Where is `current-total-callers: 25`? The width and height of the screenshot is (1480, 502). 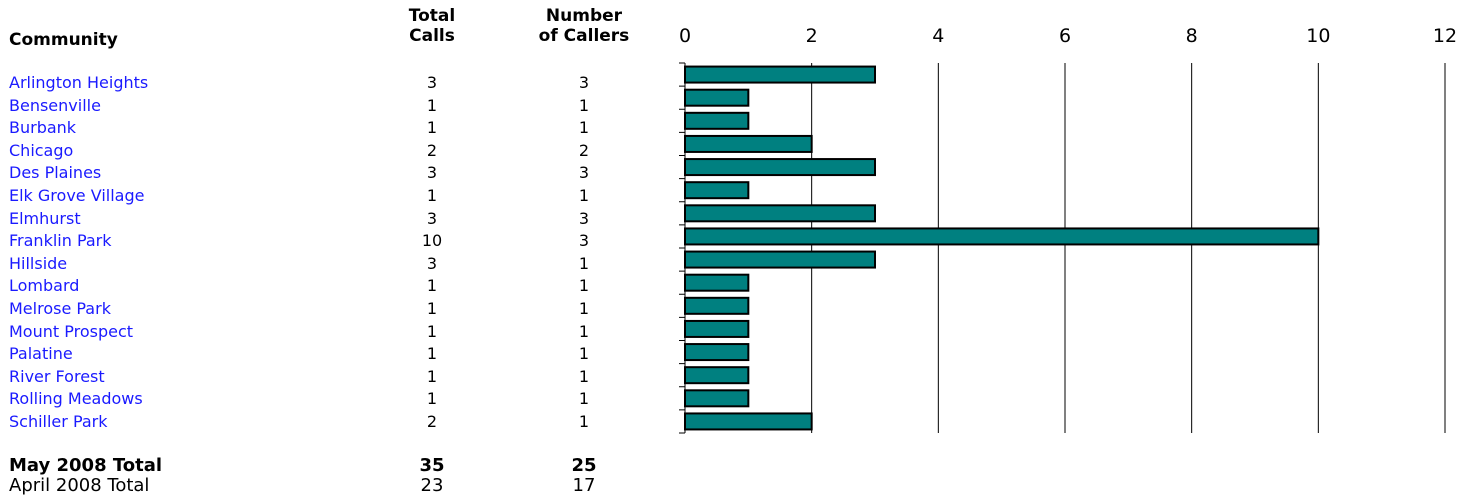 current-total-callers: 25 is located at coordinates (584, 465).